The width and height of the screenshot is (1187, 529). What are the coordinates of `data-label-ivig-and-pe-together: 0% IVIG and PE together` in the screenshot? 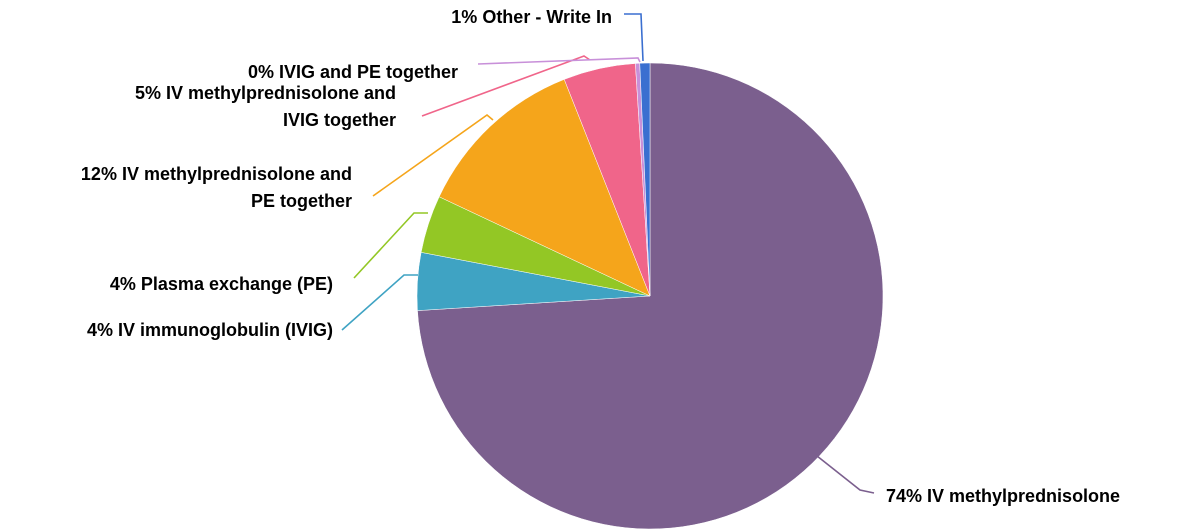 It's located at (353, 72).